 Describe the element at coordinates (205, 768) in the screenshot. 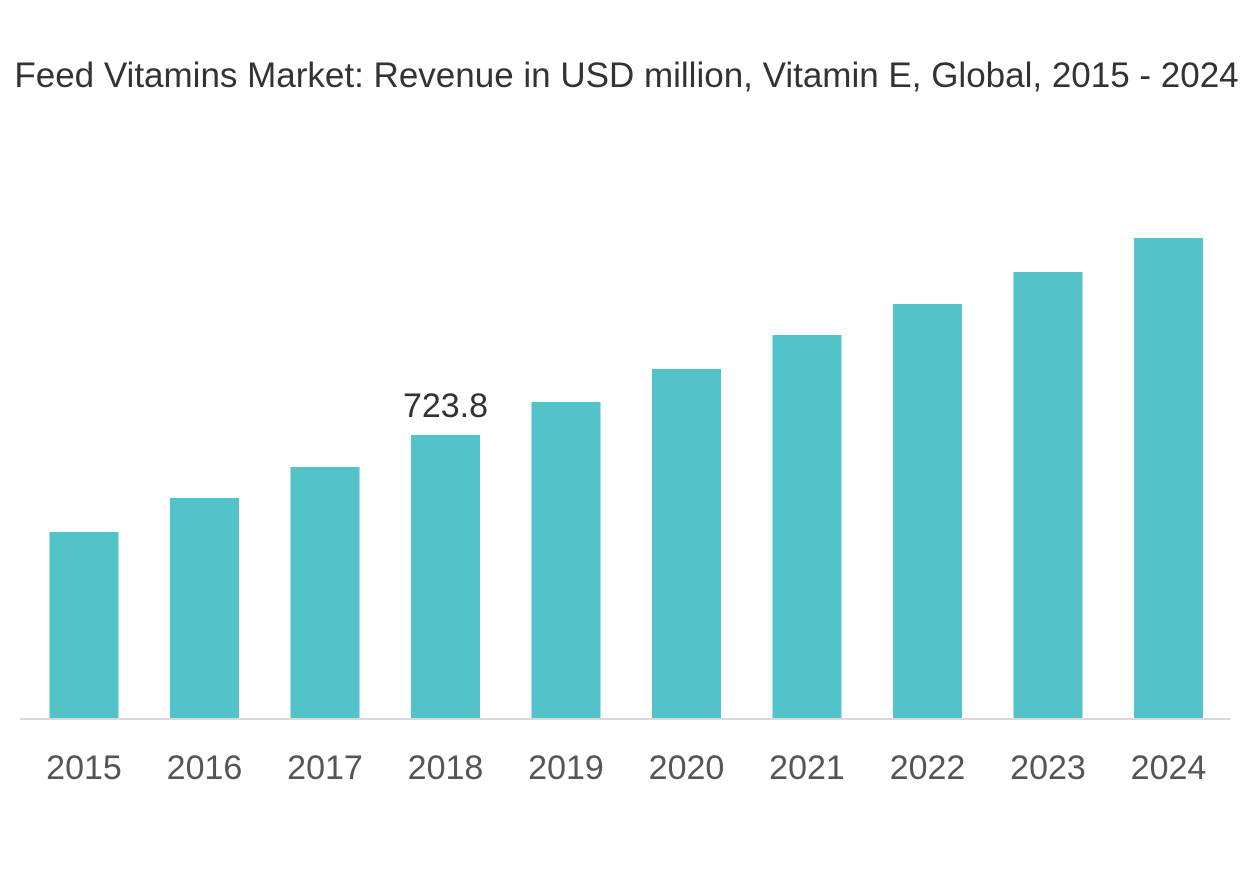

I see `x-tick-label-2016: 2016` at that location.